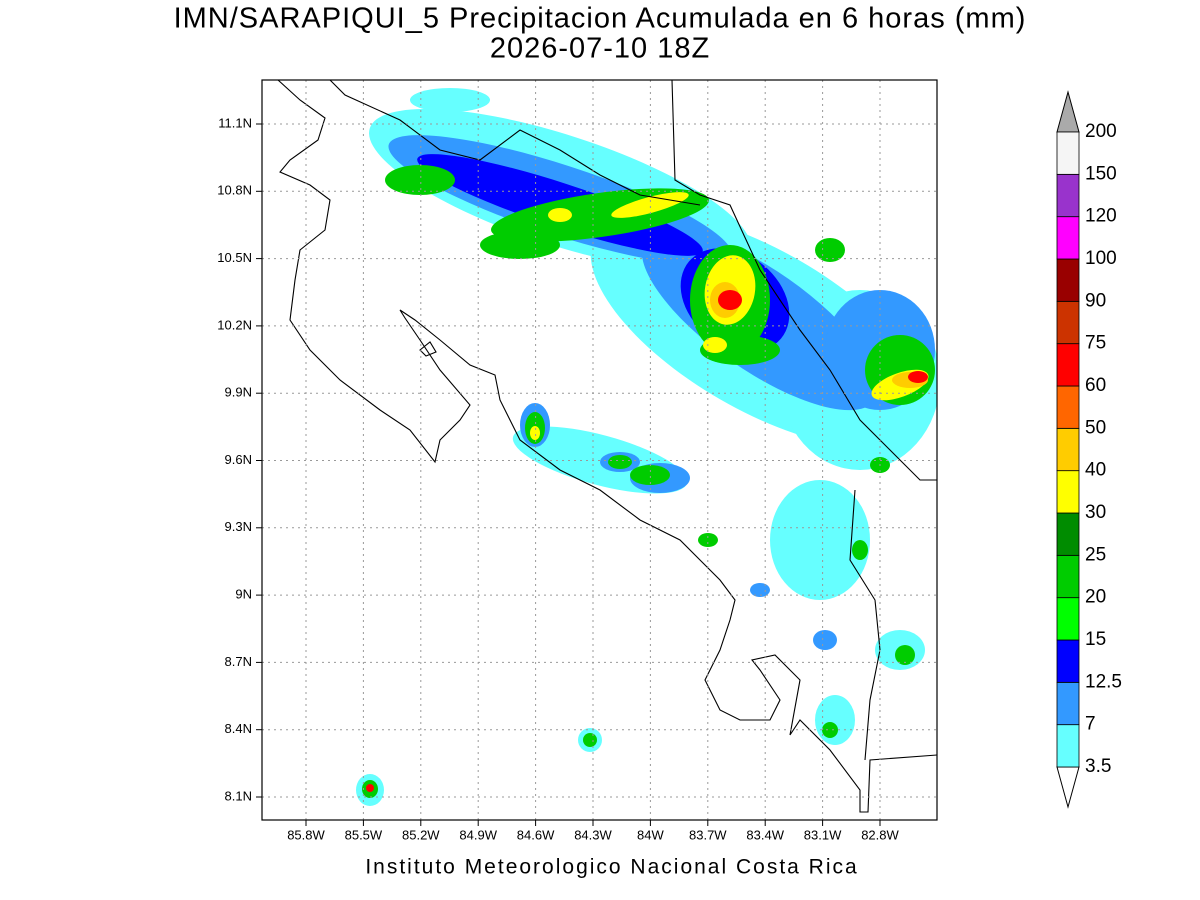 The image size is (1200, 900). What do you see at coordinates (234, 190) in the screenshot?
I see `lat-label: 10.8N` at bounding box center [234, 190].